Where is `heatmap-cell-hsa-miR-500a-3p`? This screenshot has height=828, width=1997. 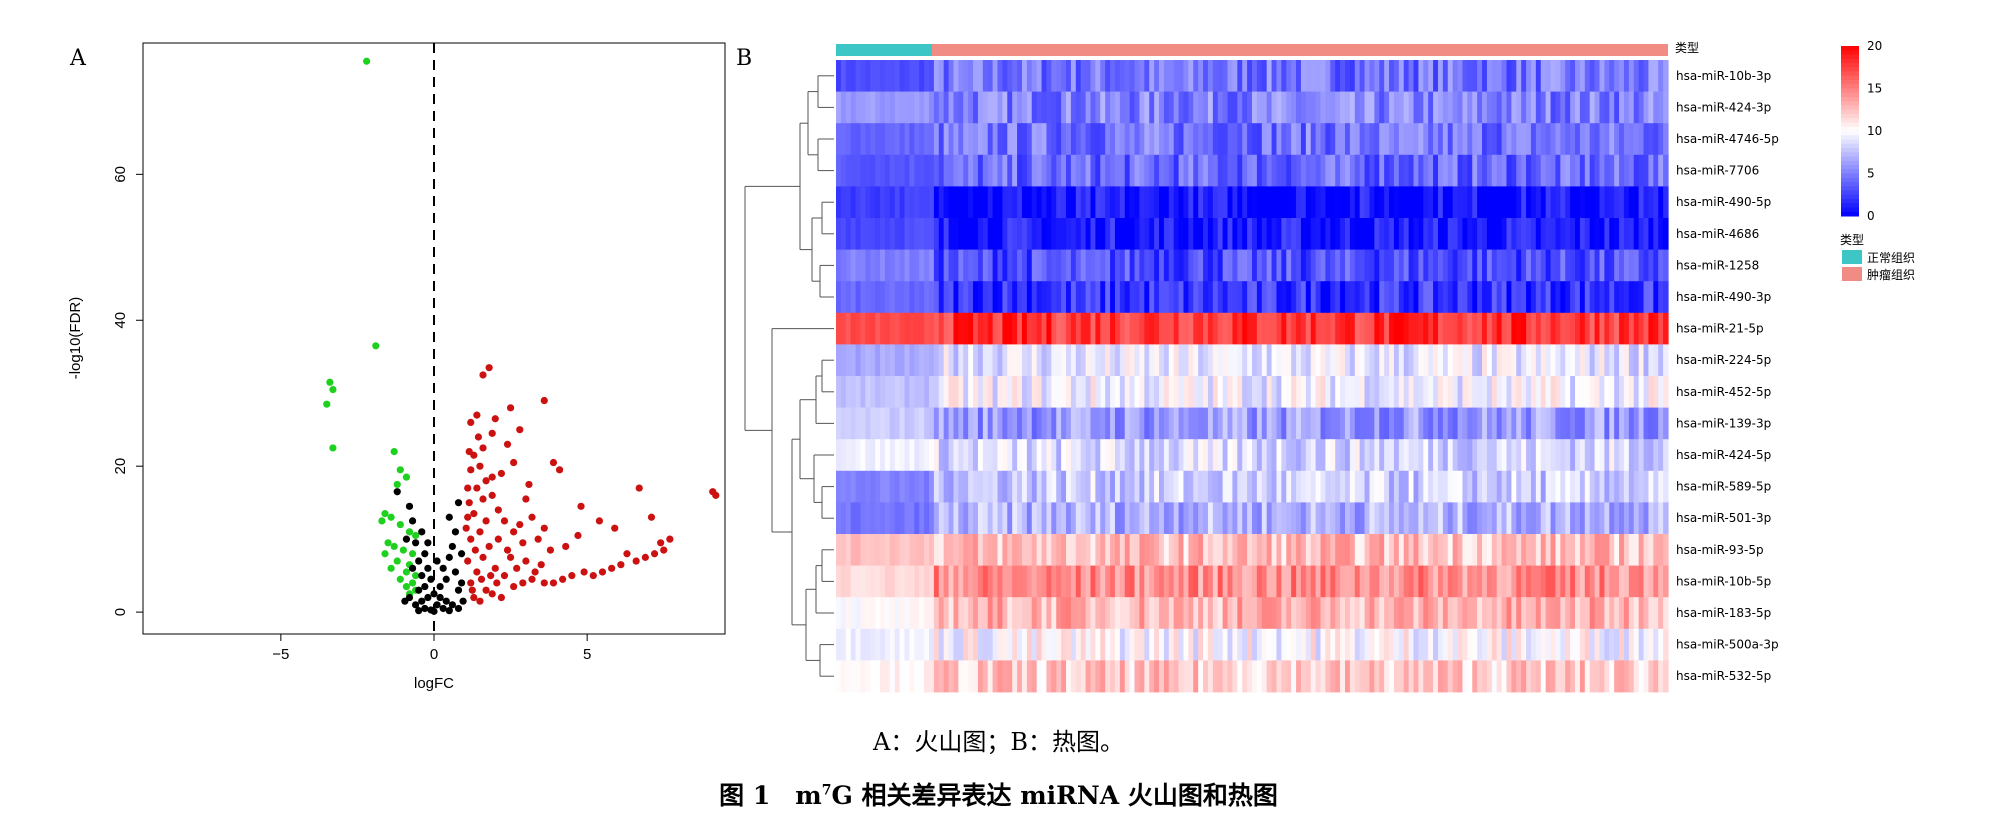
heatmap-cell-hsa-miR-500a-3p is located at coordinates (1578, 644).